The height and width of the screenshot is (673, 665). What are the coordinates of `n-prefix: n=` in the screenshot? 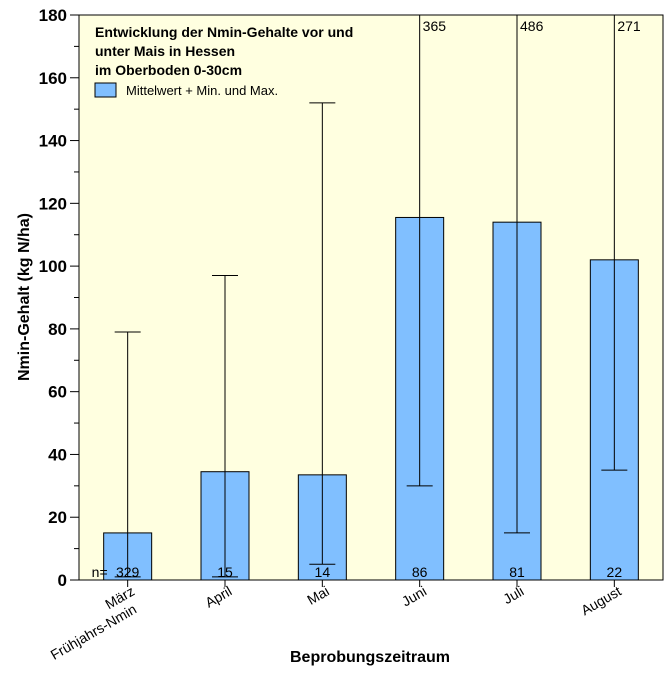 It's located at (100, 572).